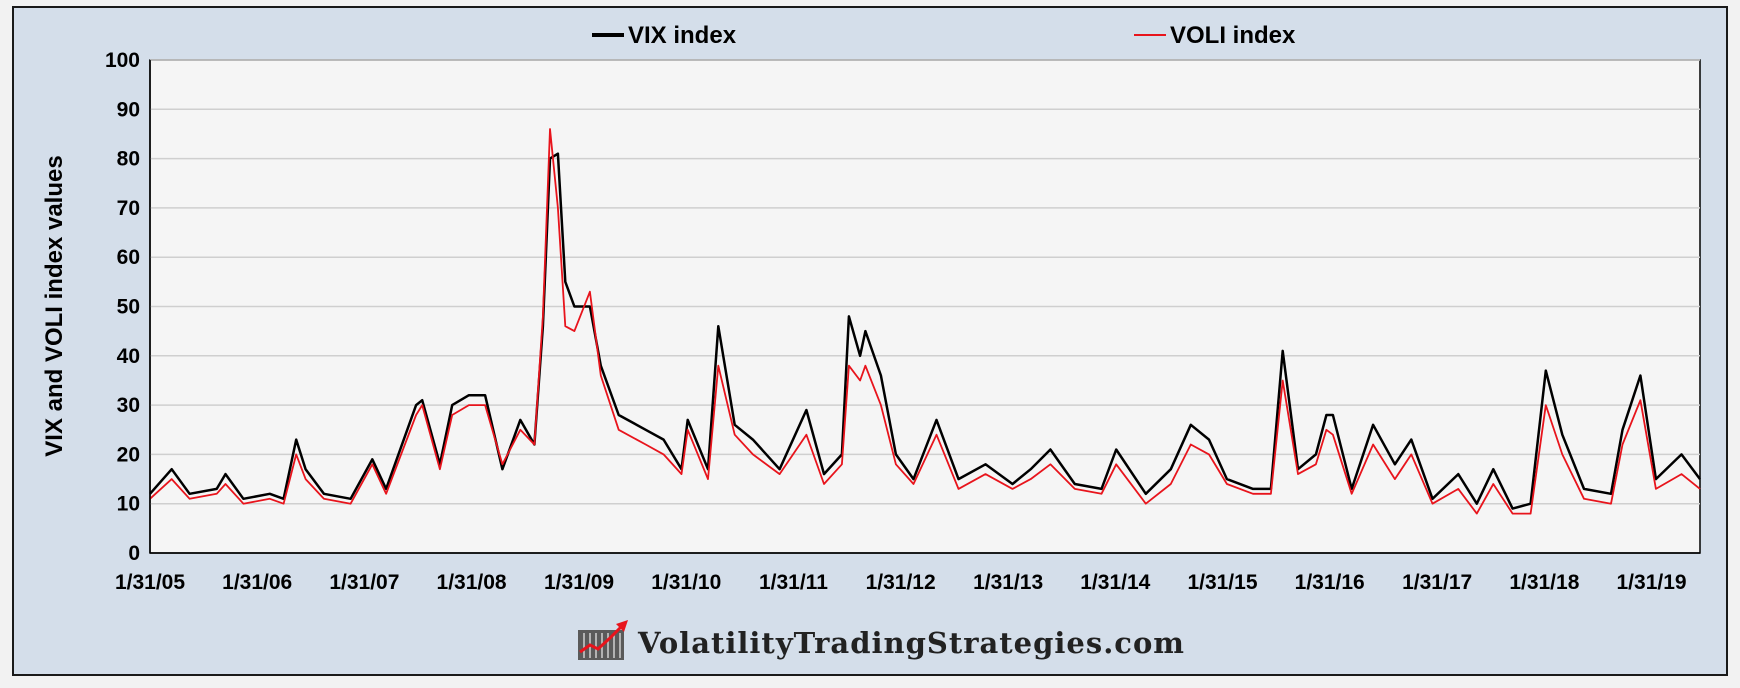 The image size is (1740, 688). Describe the element at coordinates (134, 553) in the screenshot. I see `y-tick-label: 0` at that location.